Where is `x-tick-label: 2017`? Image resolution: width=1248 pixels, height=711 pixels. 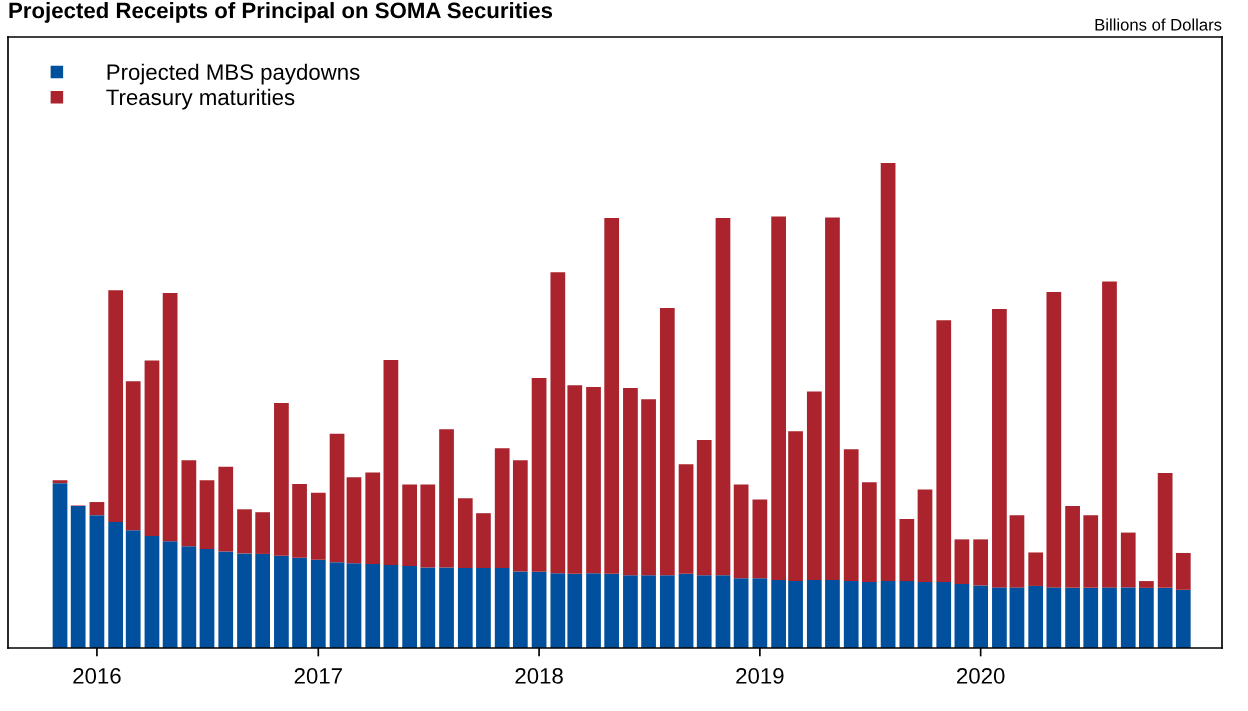 x-tick-label: 2017 is located at coordinates (318, 676).